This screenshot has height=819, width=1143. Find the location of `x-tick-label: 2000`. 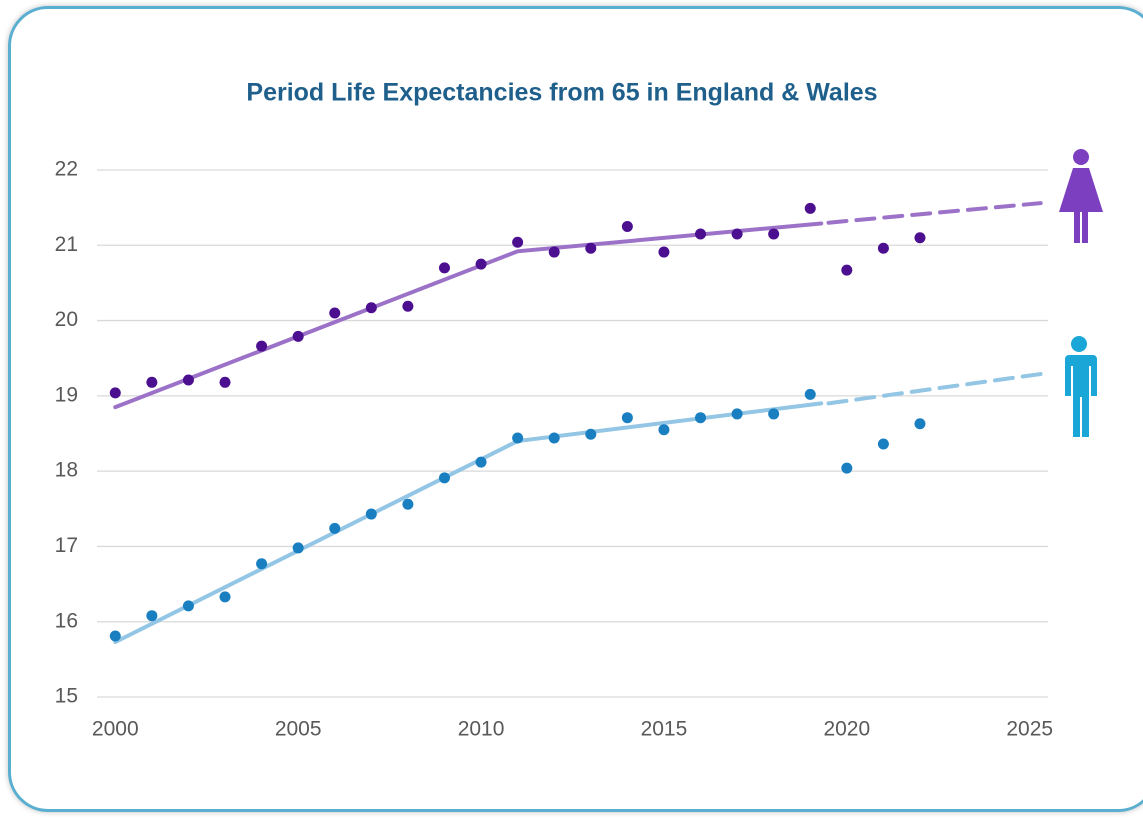

x-tick-label: 2000 is located at coordinates (115, 729).